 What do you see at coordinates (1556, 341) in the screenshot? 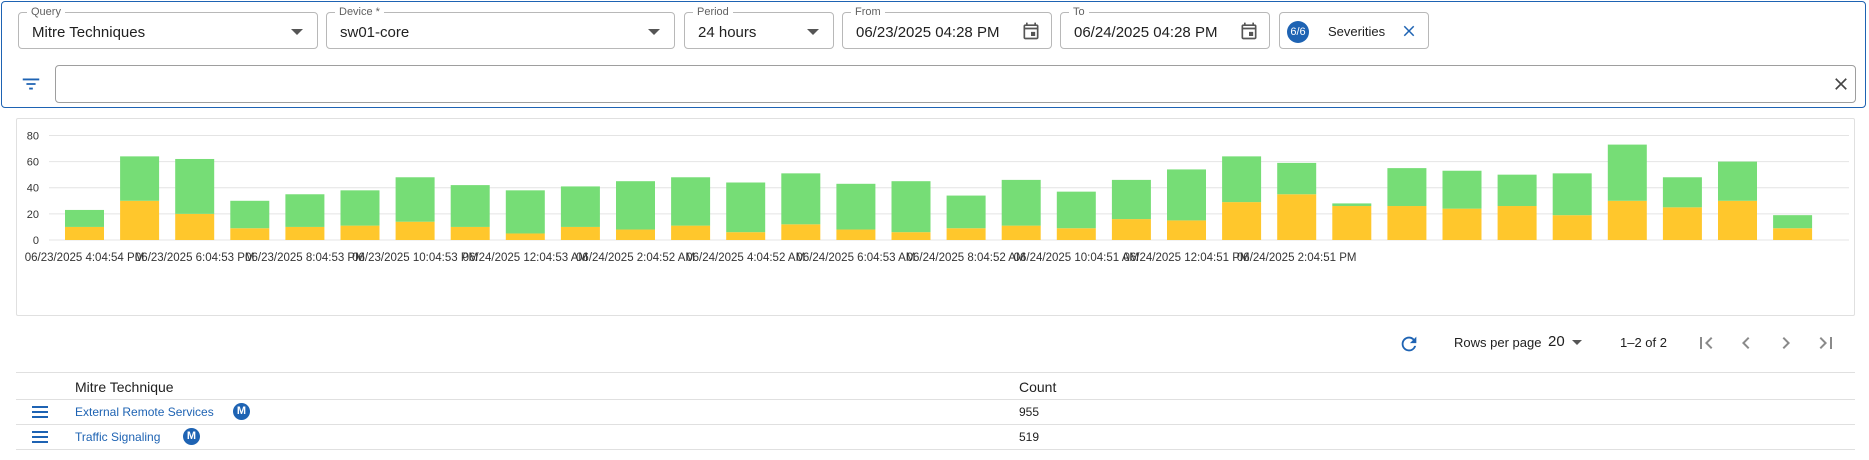
I see `rows-per-page-select: 20` at bounding box center [1556, 341].